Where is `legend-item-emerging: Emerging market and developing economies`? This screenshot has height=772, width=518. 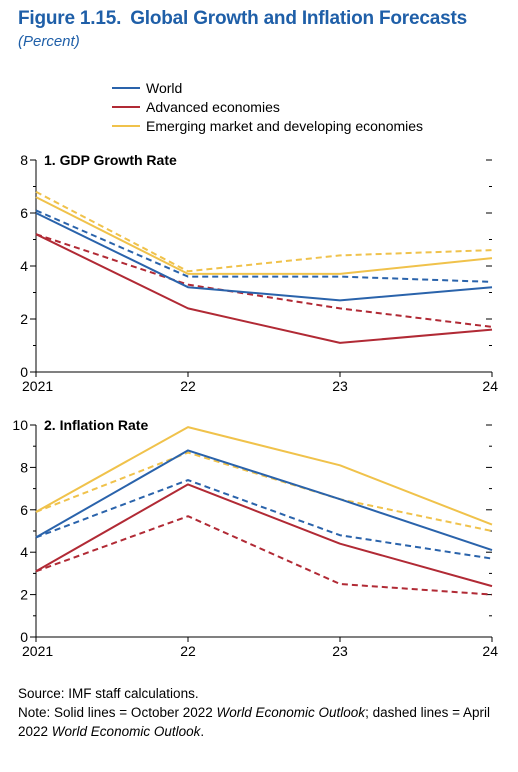 legend-item-emerging: Emerging market and developing economies is located at coordinates (267, 125).